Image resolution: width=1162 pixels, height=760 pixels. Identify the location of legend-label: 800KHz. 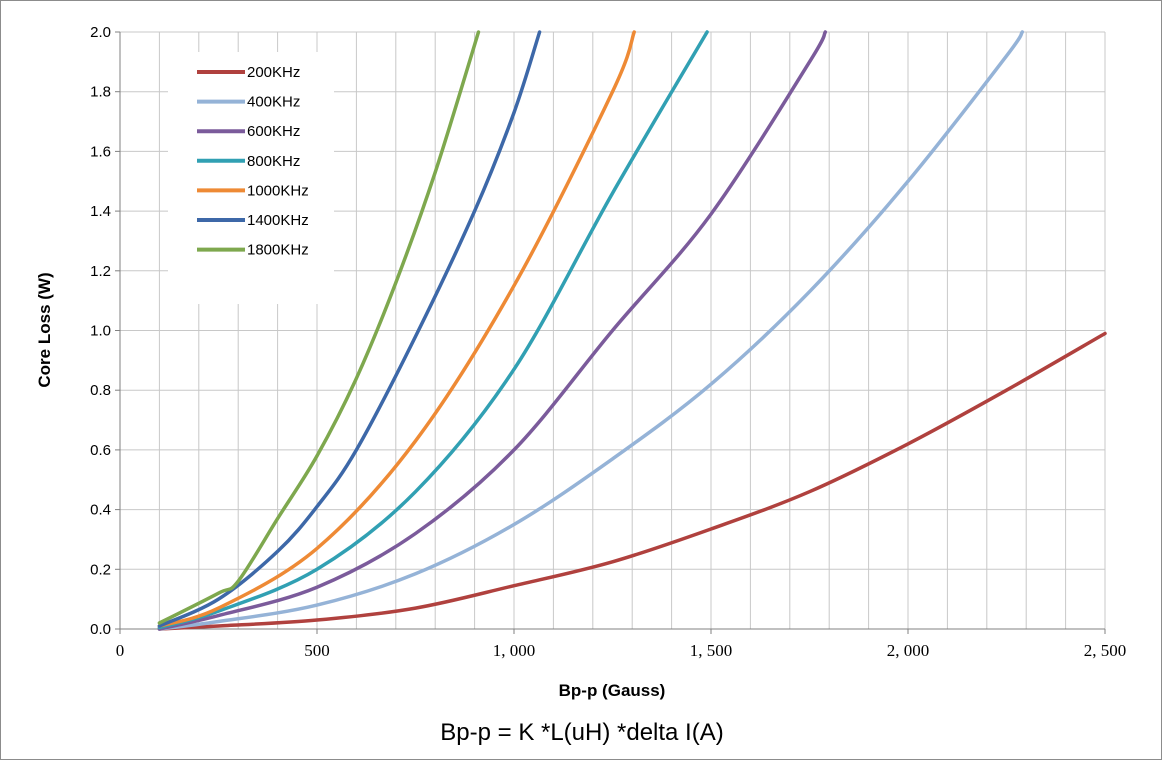
(273, 161).